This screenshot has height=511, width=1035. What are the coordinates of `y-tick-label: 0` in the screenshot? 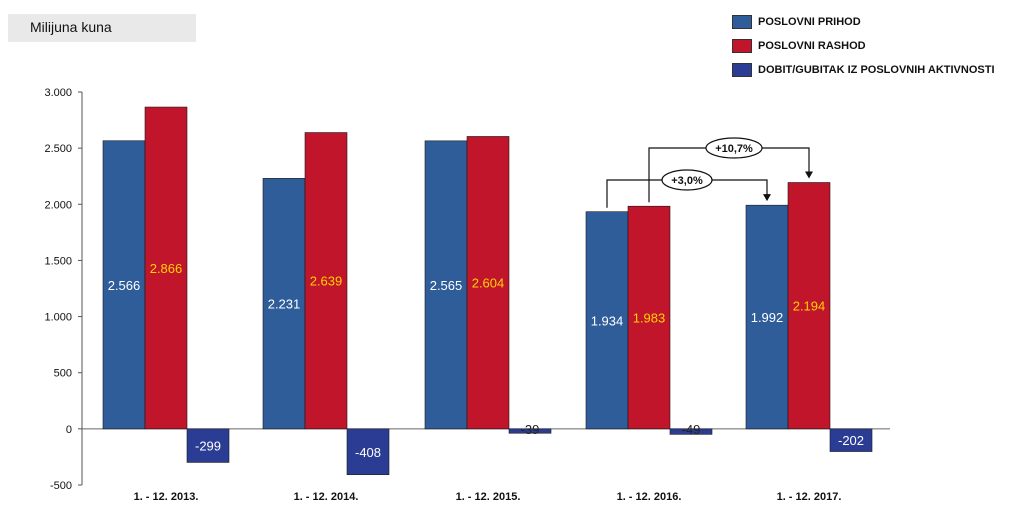 It's located at (69, 430).